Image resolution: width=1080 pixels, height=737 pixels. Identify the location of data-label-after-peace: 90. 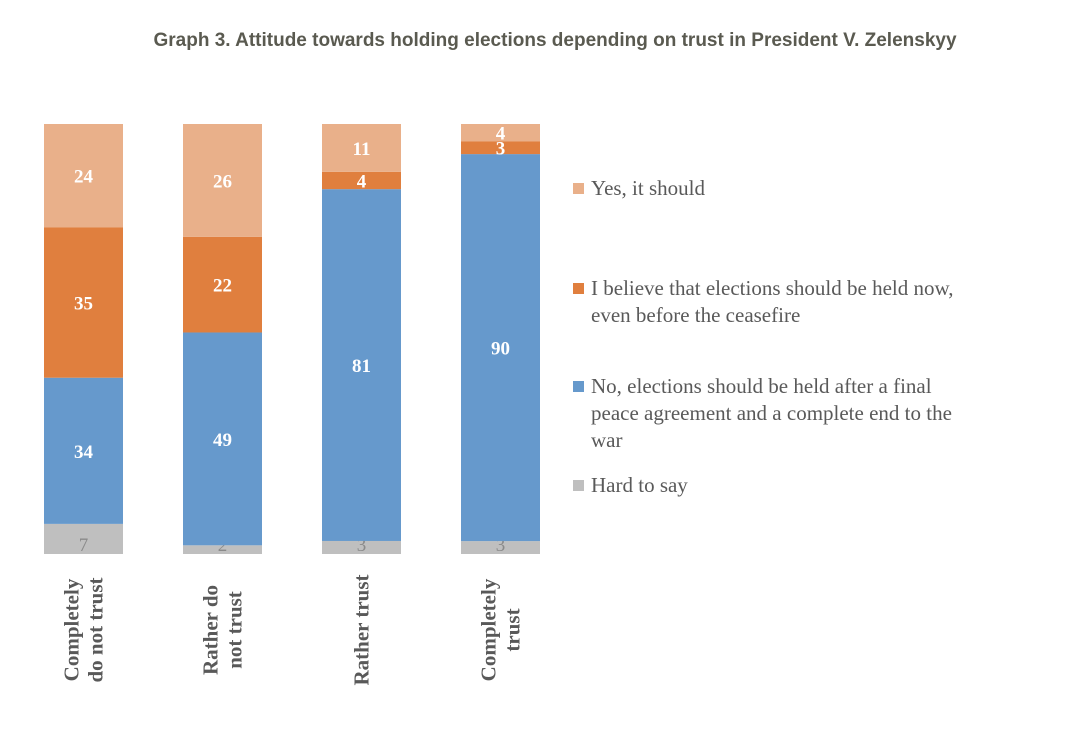
(500, 349).